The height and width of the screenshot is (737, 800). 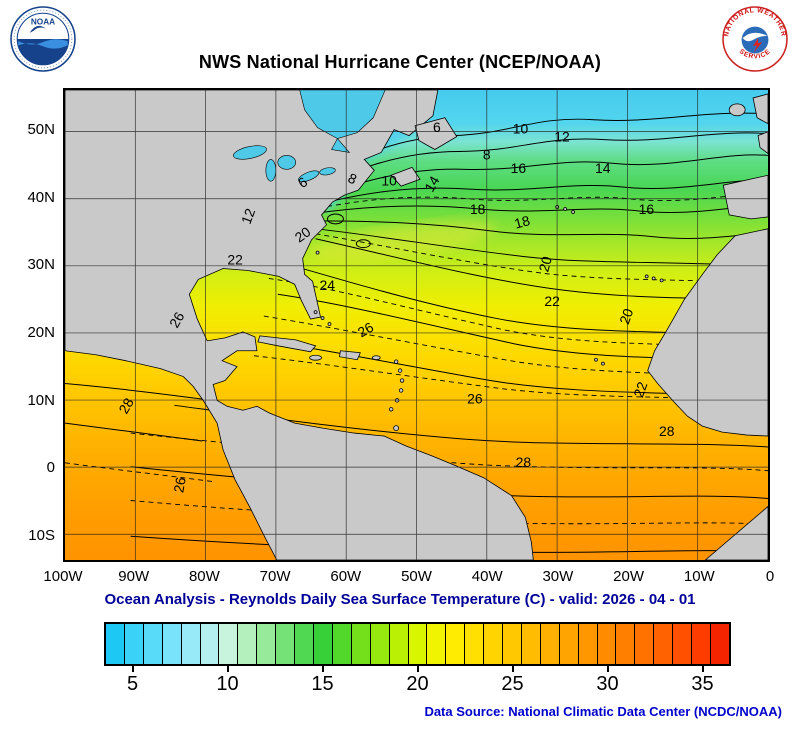 What do you see at coordinates (558, 576) in the screenshot?
I see `lon-label: 30W` at bounding box center [558, 576].